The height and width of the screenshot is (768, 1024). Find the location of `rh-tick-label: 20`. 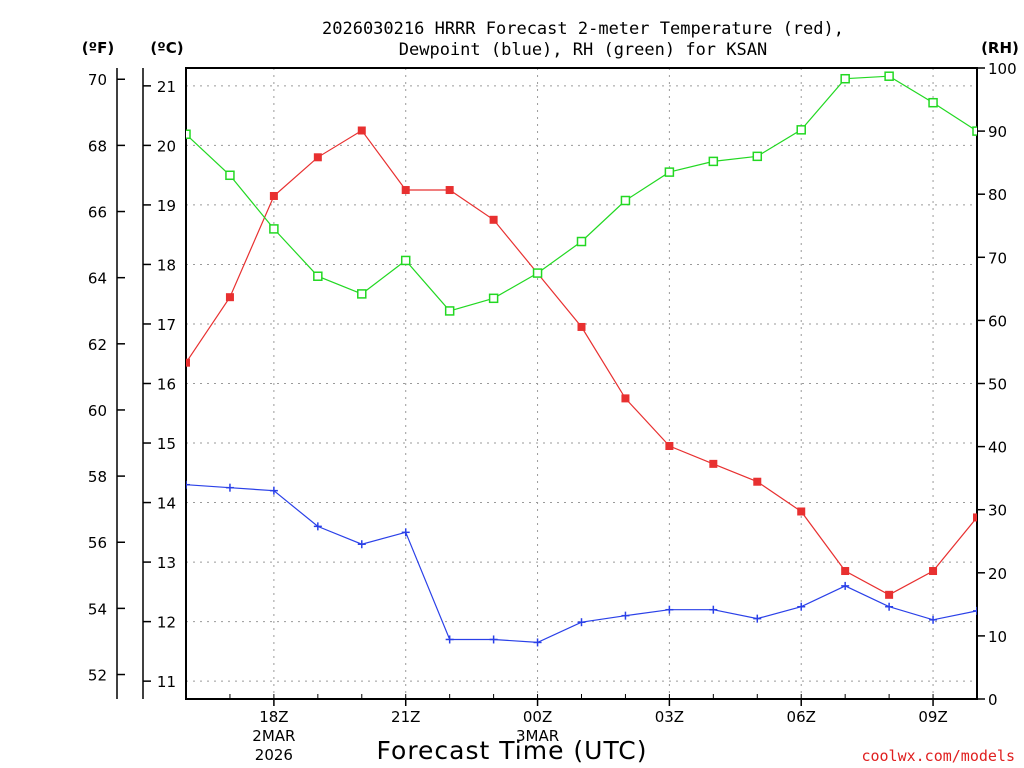

rh-tick-label: 20 is located at coordinates (997, 574).